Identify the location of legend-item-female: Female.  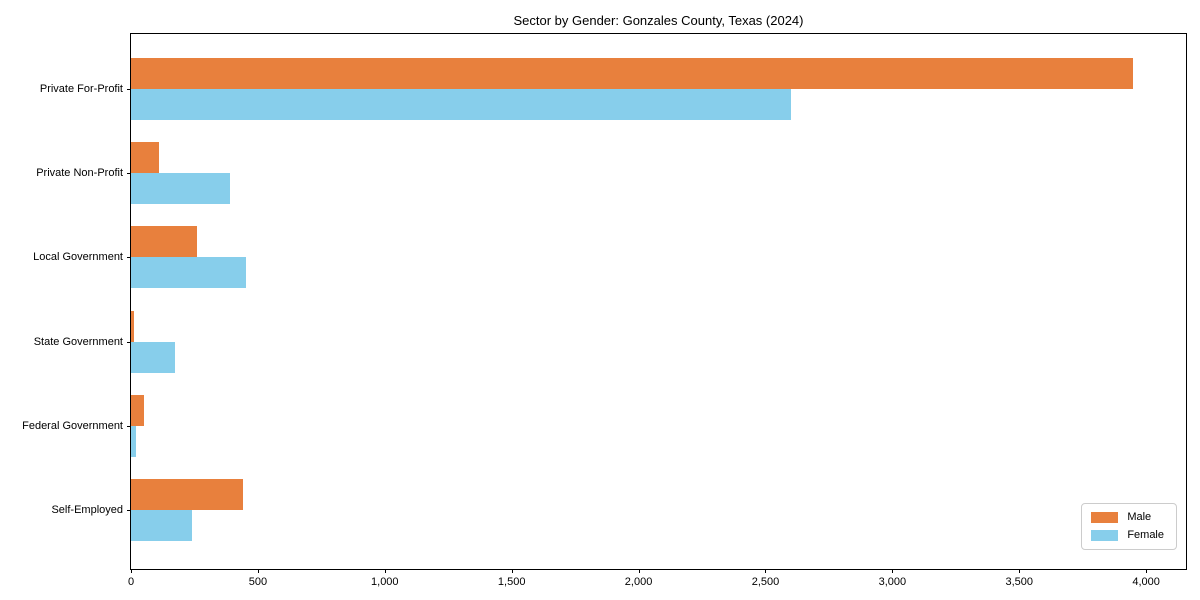
(1127, 535).